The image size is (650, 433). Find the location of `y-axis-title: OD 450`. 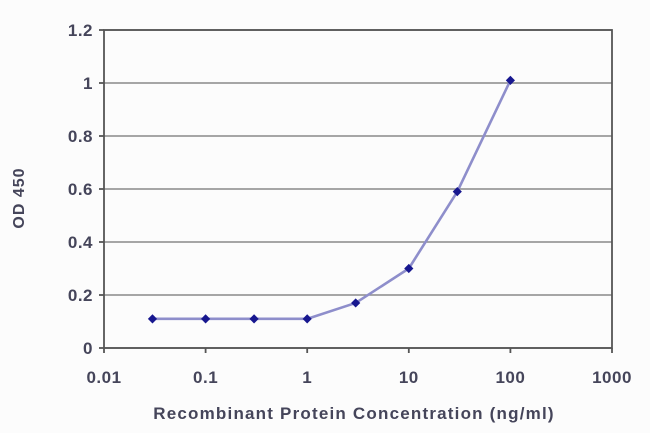

y-axis-title: OD 450 is located at coordinates (19, 198).